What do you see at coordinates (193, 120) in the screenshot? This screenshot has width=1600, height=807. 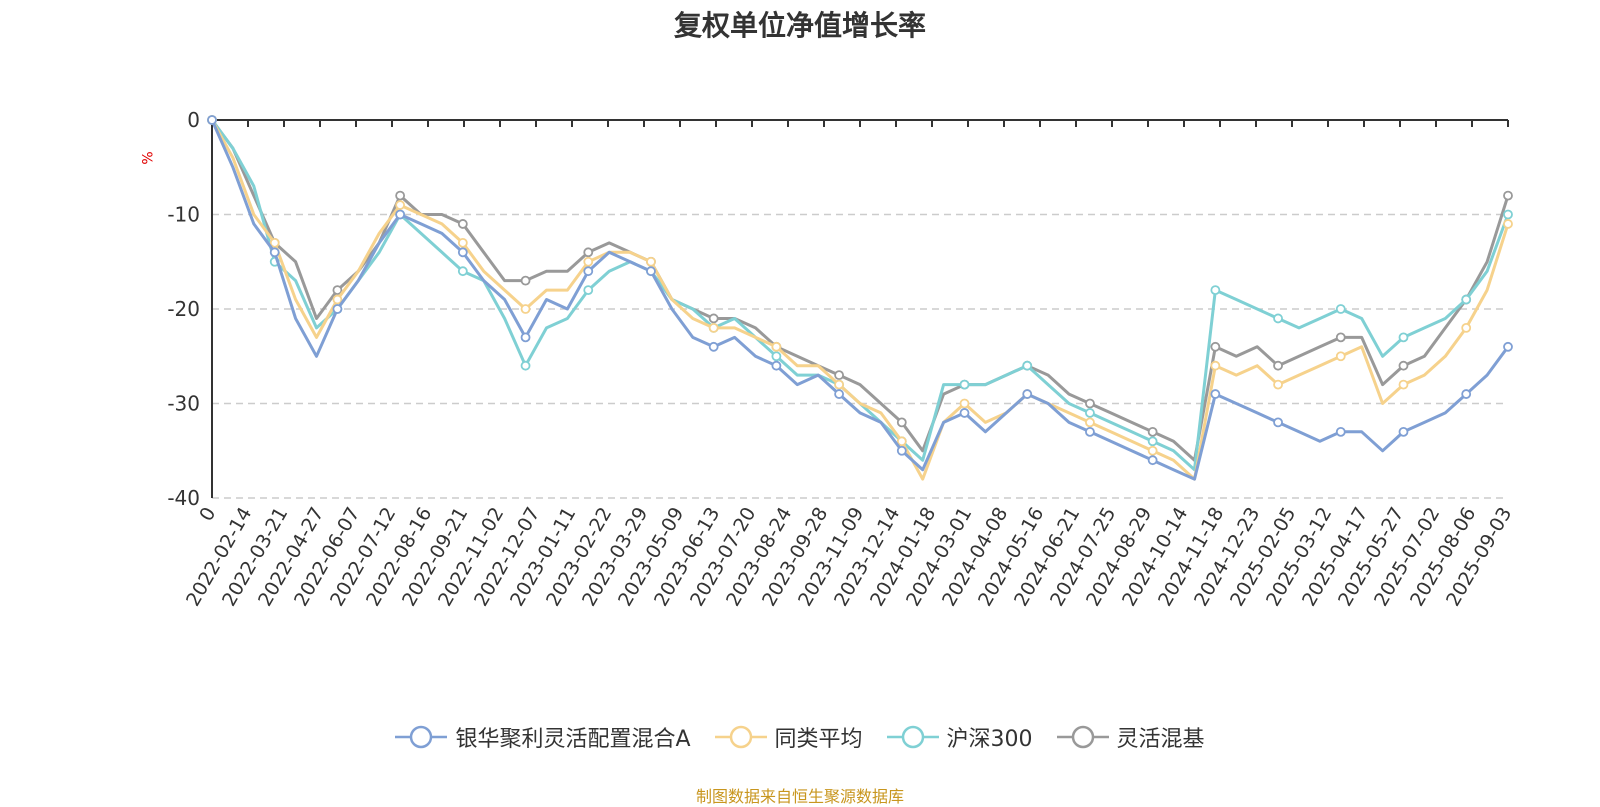 I see `y-tick-label: 0` at bounding box center [193, 120].